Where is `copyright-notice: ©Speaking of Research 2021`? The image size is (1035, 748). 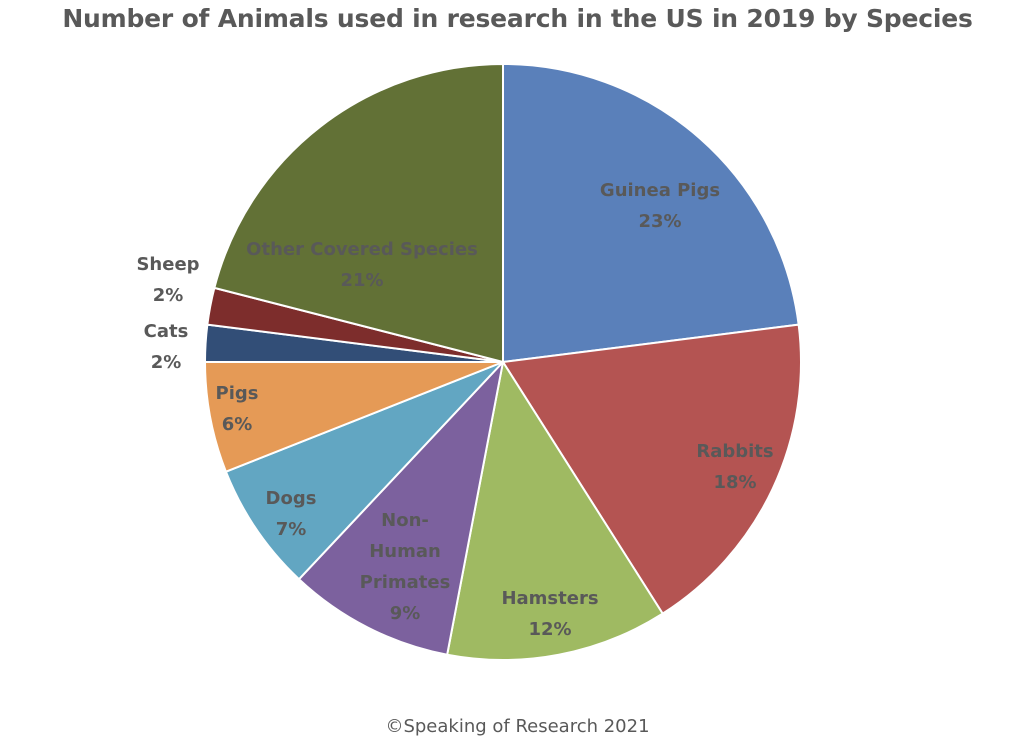 copyright-notice: ©Speaking of Research 2021 is located at coordinates (517, 726).